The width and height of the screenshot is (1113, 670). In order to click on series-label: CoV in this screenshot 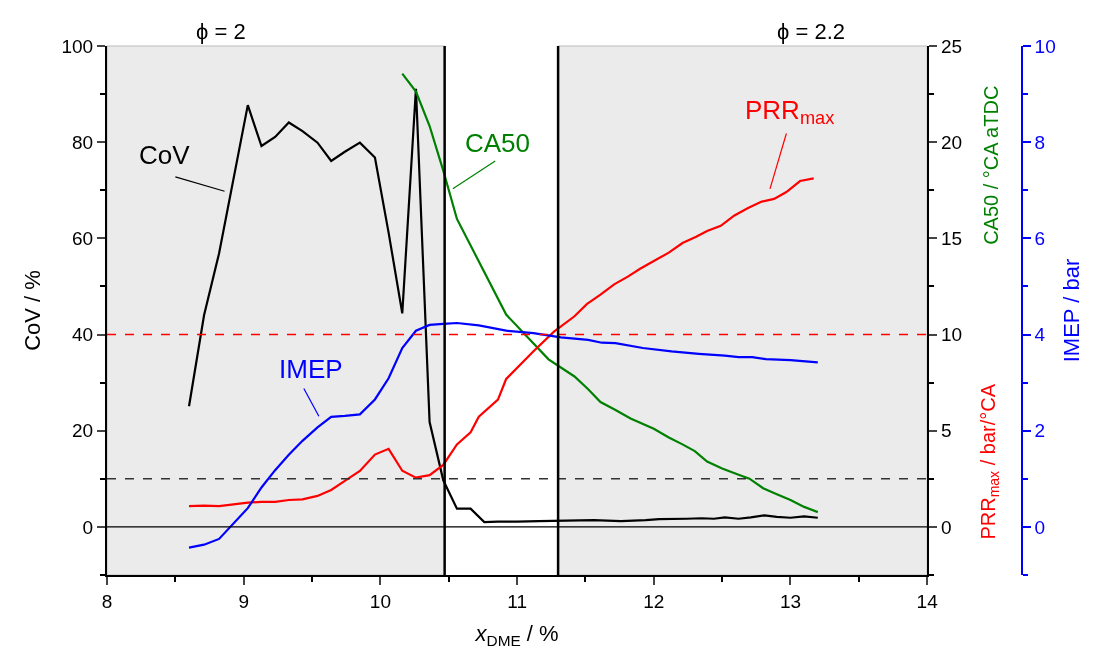, I will do `click(165, 155)`.